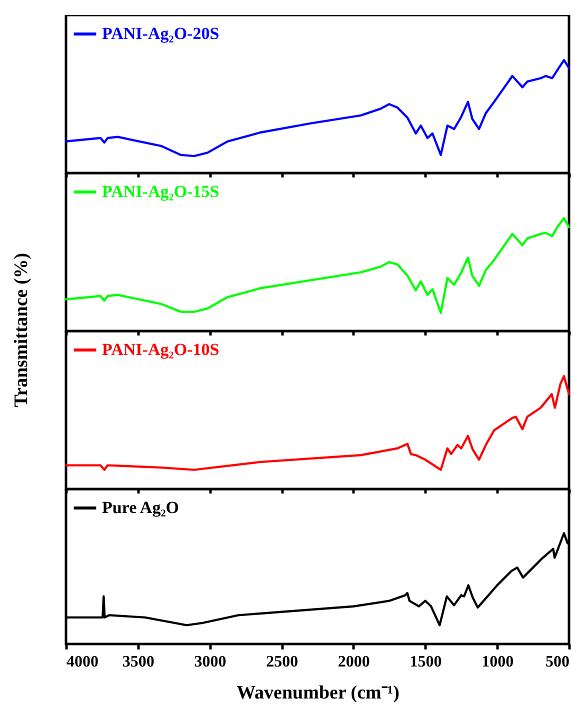 The height and width of the screenshot is (718, 584). Describe the element at coordinates (82, 662) in the screenshot. I see `x-tick-label: 4000` at that location.